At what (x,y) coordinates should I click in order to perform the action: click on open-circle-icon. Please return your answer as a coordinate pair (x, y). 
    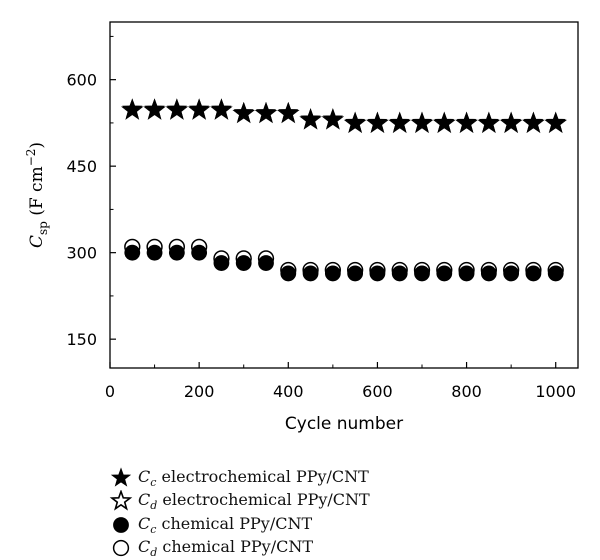
    Looking at the image, I should click on (121, 548).